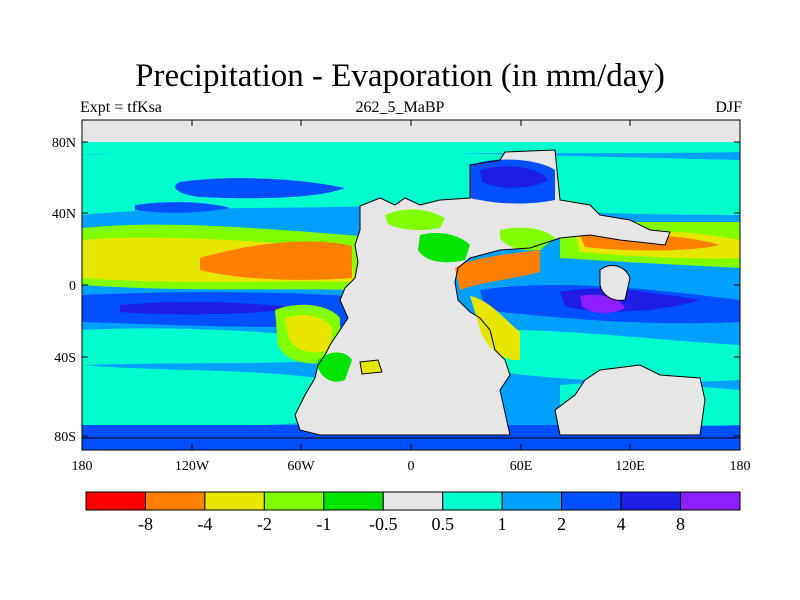 The height and width of the screenshot is (600, 800). I want to click on colorbar-label: 1, so click(502, 524).